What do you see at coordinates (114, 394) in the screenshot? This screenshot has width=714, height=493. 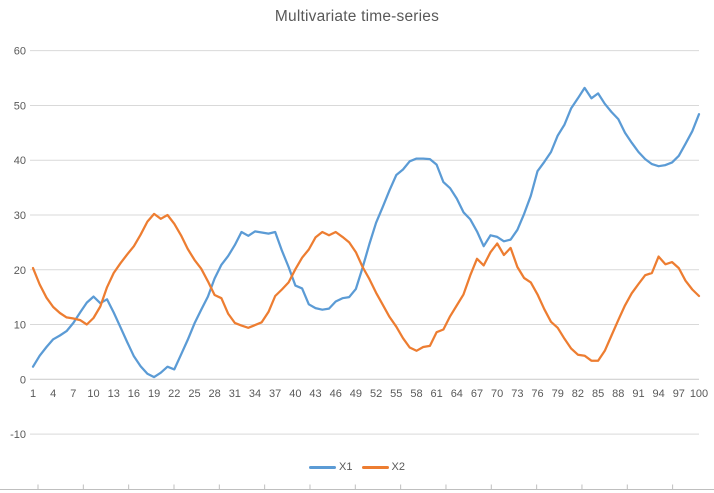 I see `x-axis-label-13: 13` at bounding box center [114, 394].